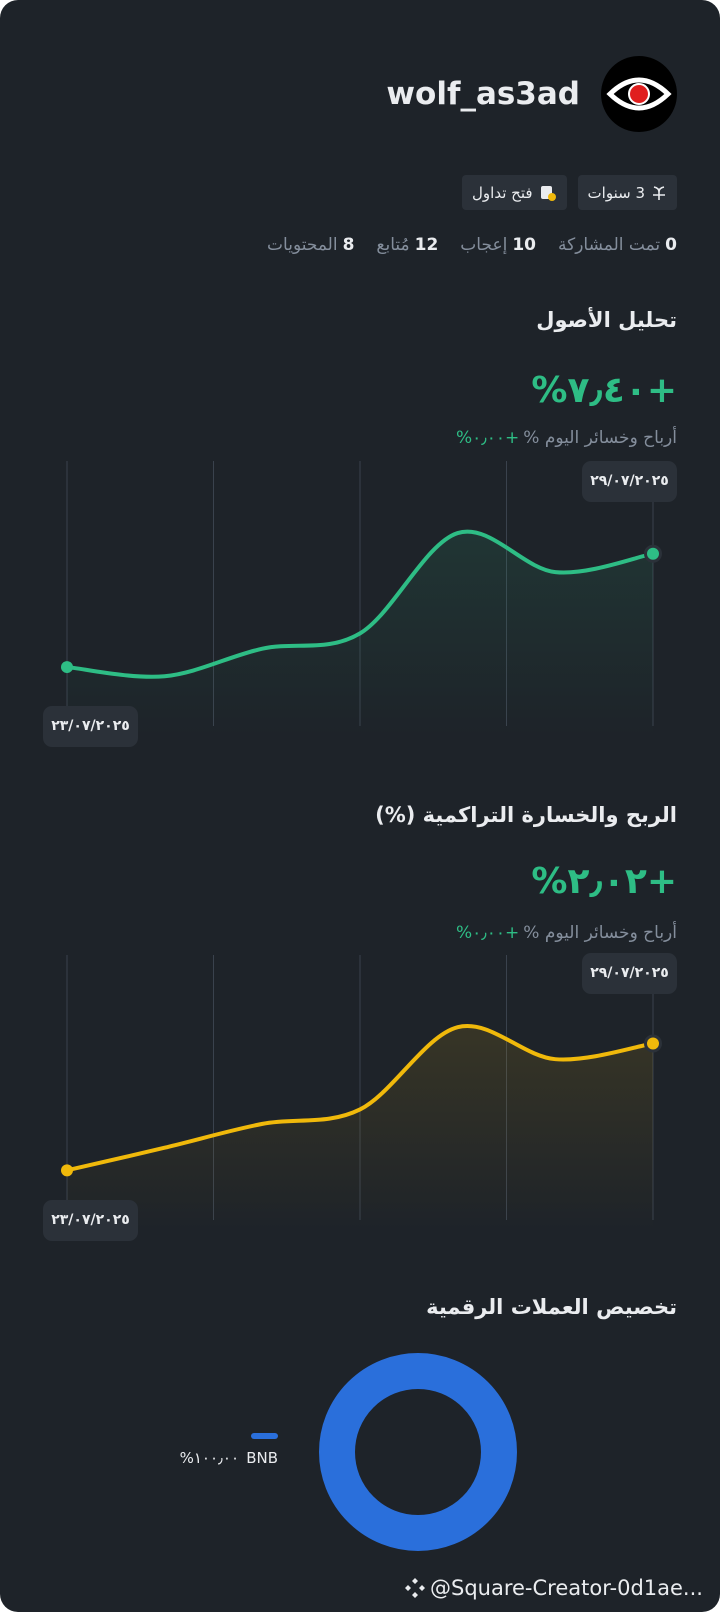  I want to click on stat-label: تمت المشاركة, so click(609, 245).